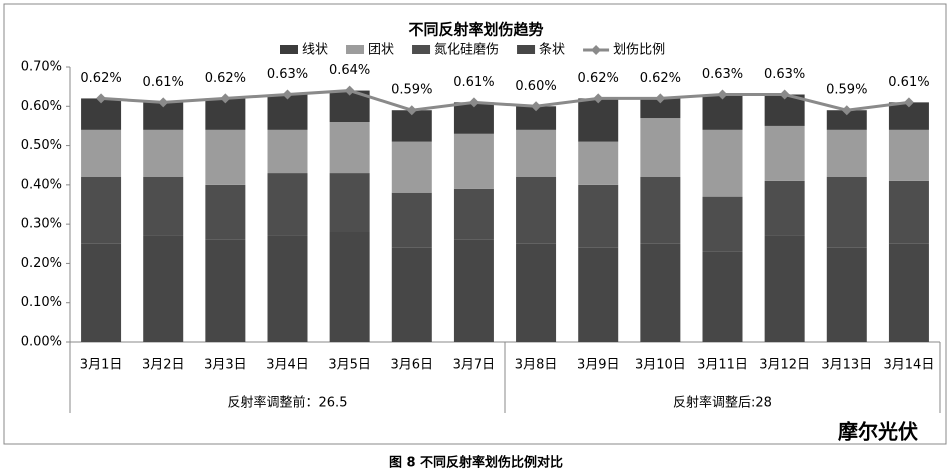 Image resolution: width=952 pixels, height=473 pixels. Describe the element at coordinates (381, 50) in the screenshot. I see `legend-label: 团状` at that location.